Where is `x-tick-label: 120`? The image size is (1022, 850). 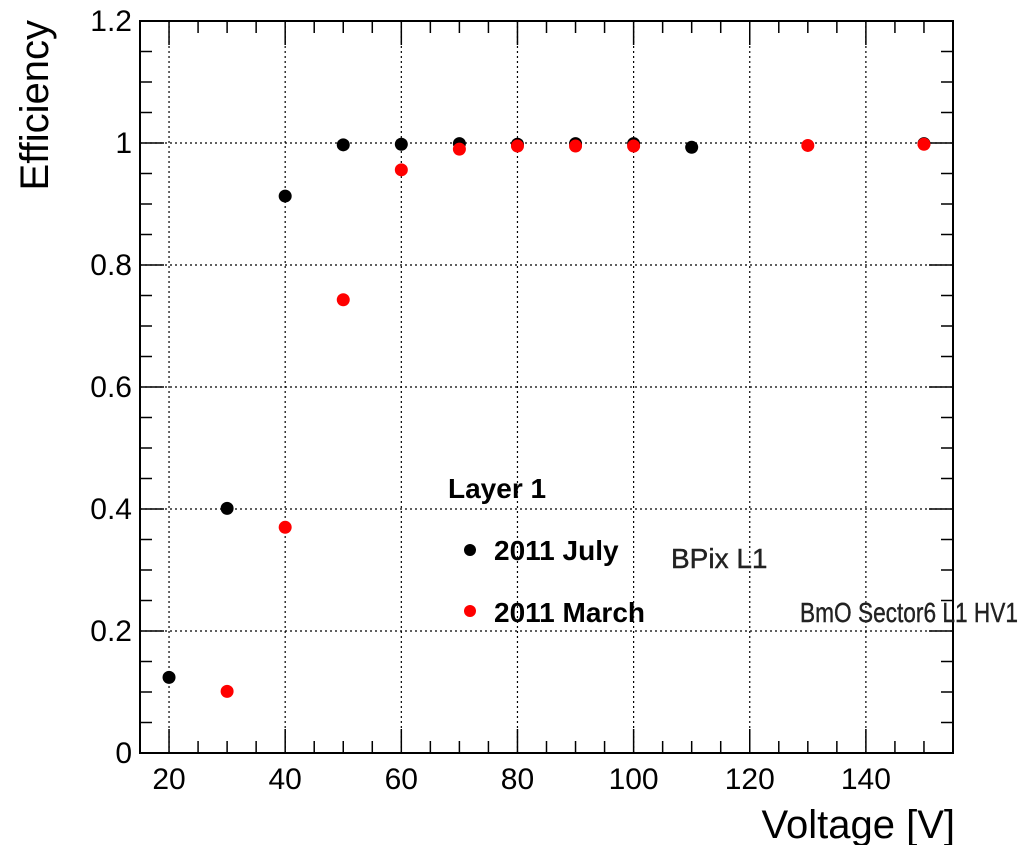 x-tick-label: 120 is located at coordinates (750, 779).